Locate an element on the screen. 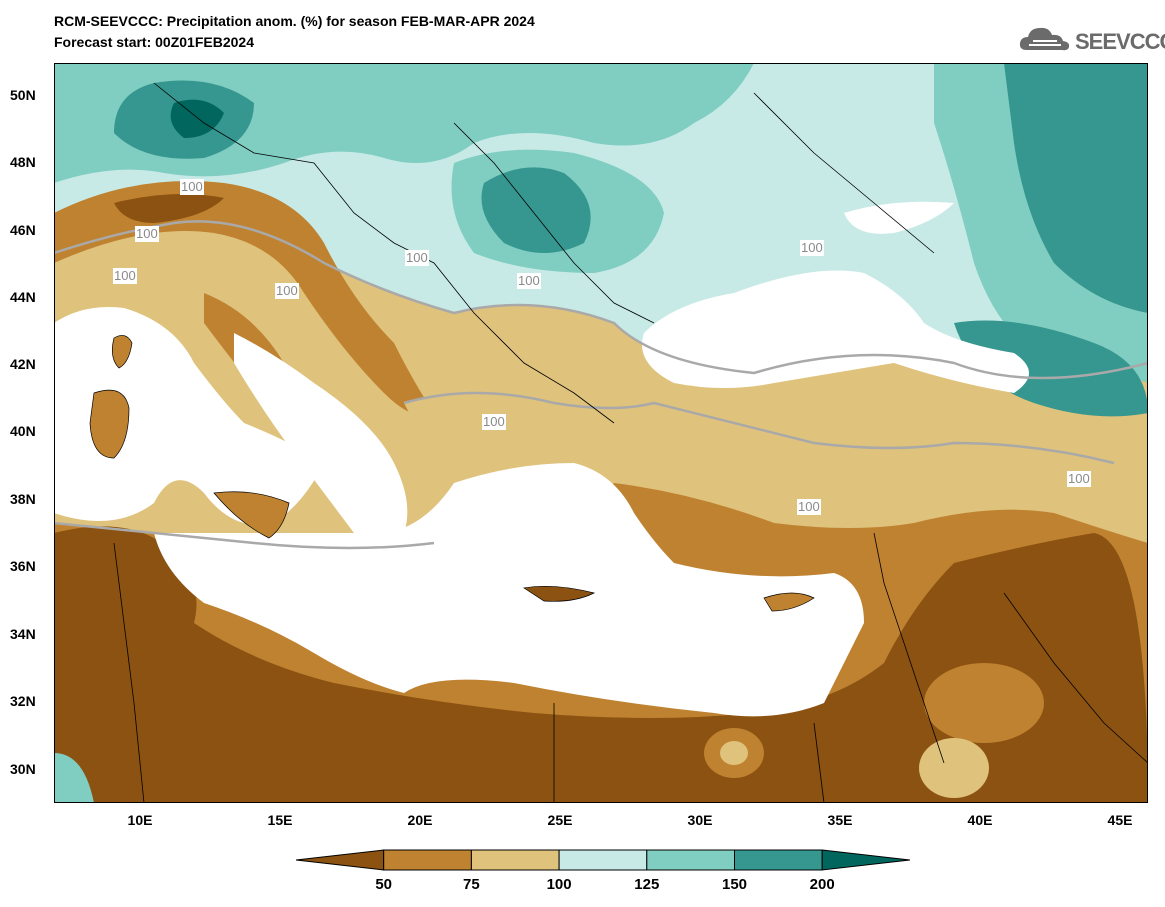 The width and height of the screenshot is (1165, 907). zone-125-150-sw-corner is located at coordinates (74, 778).